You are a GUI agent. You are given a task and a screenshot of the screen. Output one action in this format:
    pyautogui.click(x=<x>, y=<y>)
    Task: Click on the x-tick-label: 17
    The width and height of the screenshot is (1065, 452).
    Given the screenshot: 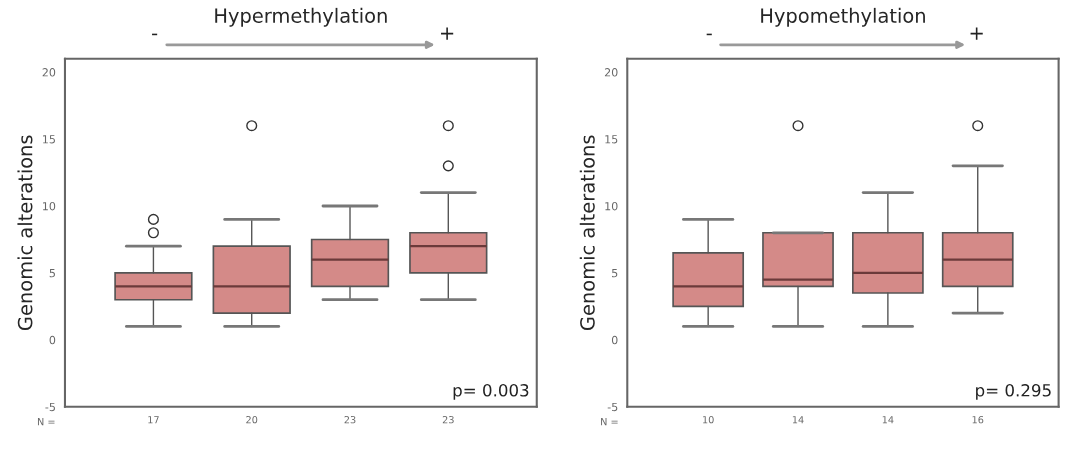 What is the action you would take?
    pyautogui.click(x=153, y=420)
    